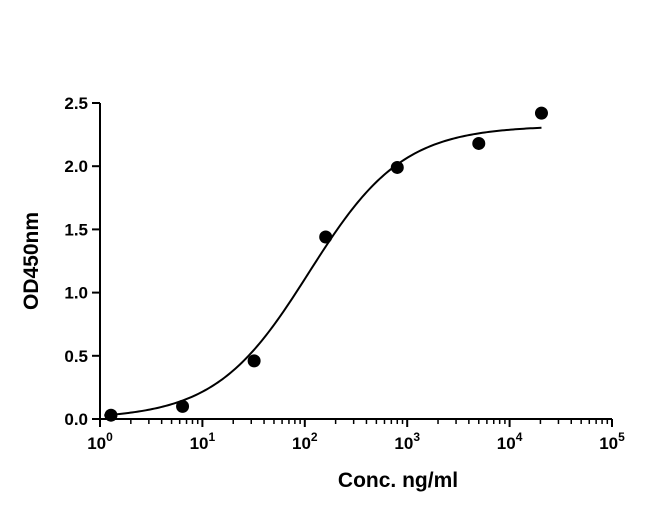 The width and height of the screenshot is (646, 517). Describe the element at coordinates (76, 419) in the screenshot. I see `y-tick-label: 0.0` at that location.